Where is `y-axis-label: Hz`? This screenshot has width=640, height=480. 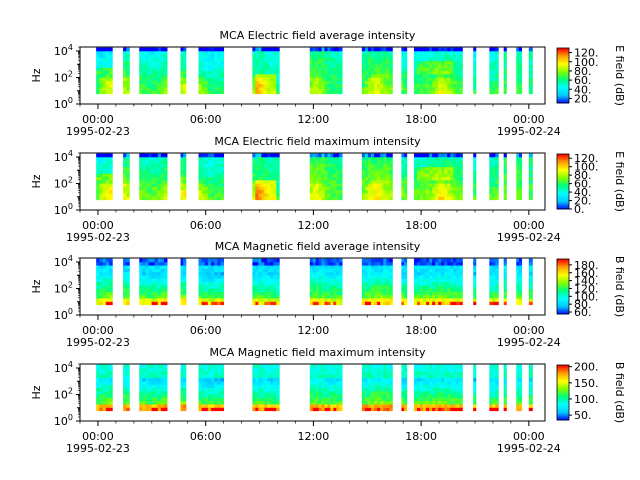
y-axis-label: Hz is located at coordinates (36, 286).